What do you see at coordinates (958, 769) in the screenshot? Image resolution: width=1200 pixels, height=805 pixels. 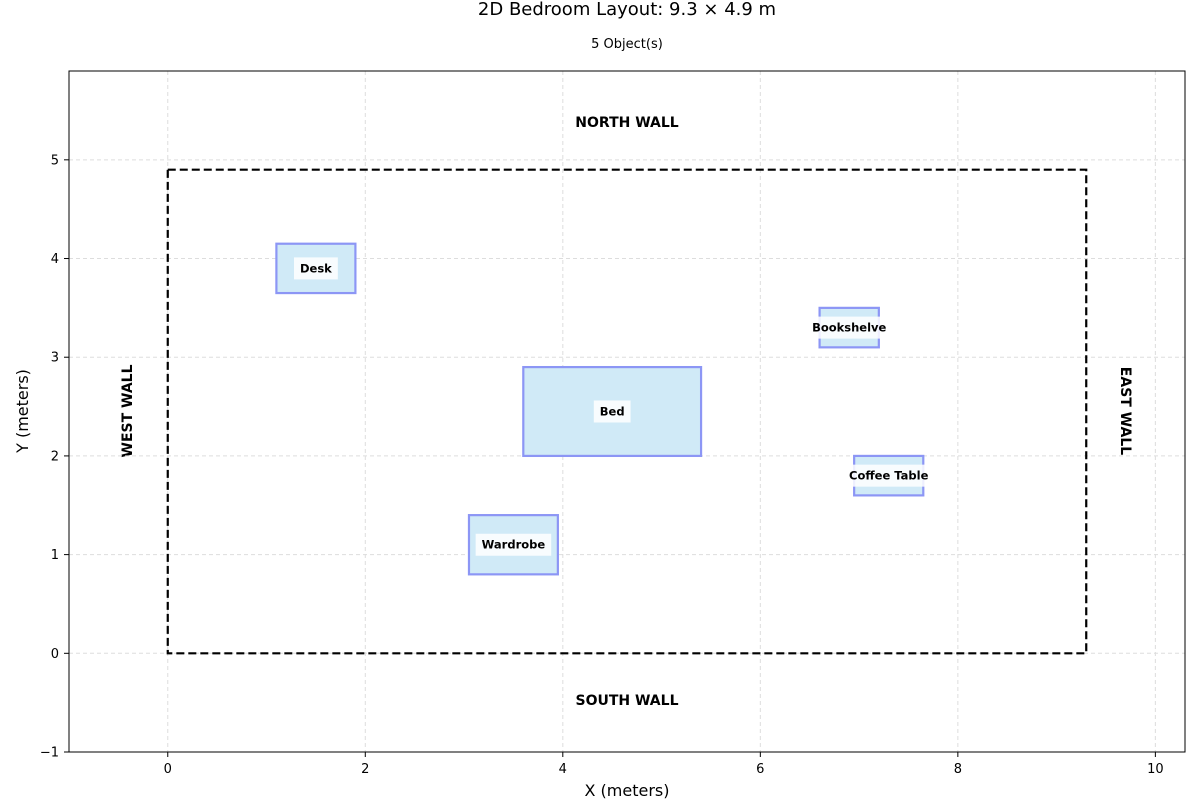 I see `x-tick-label: 8` at bounding box center [958, 769].